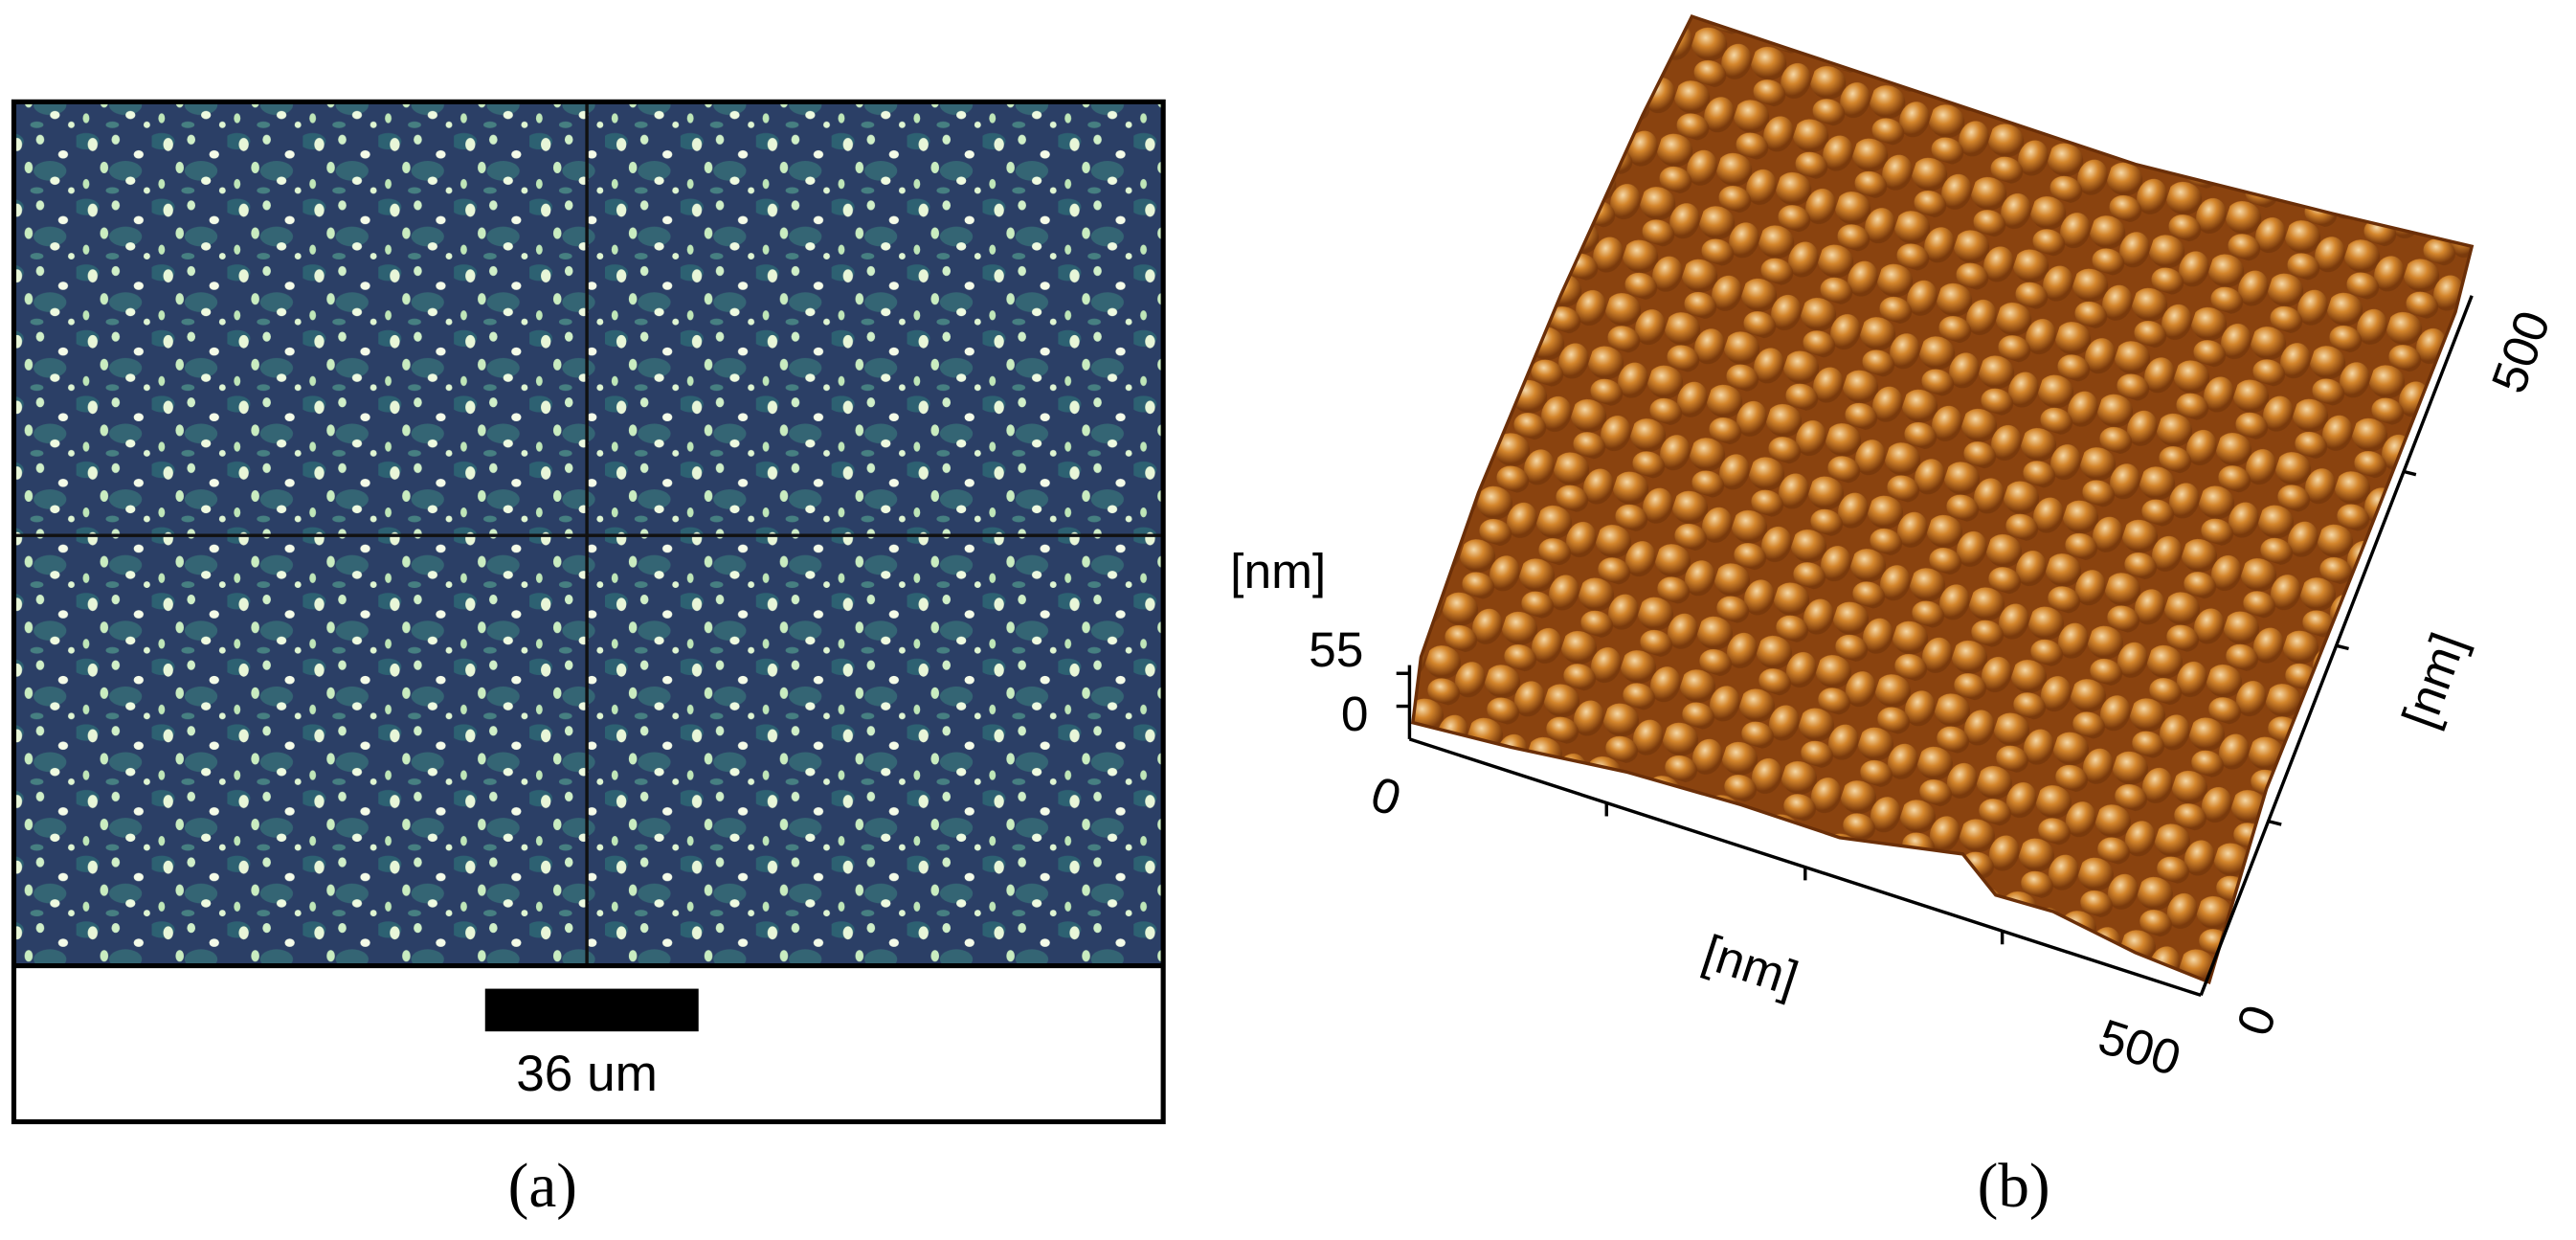 This screenshot has width=2576, height=1240. Describe the element at coordinates (2014, 1187) in the screenshot. I see `caption: (b)` at that location.